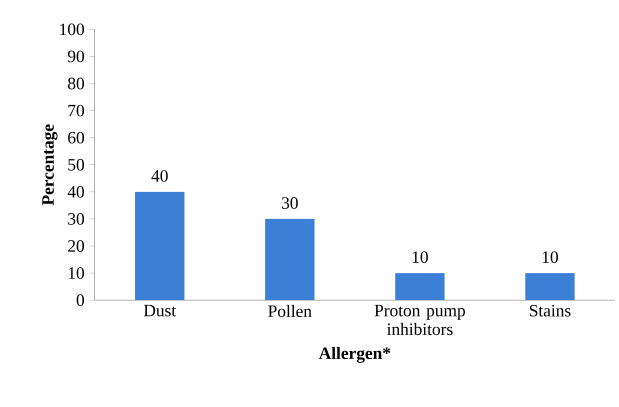 The width and height of the screenshot is (619, 407). I want to click on y-tick-label: 30, so click(76, 219).